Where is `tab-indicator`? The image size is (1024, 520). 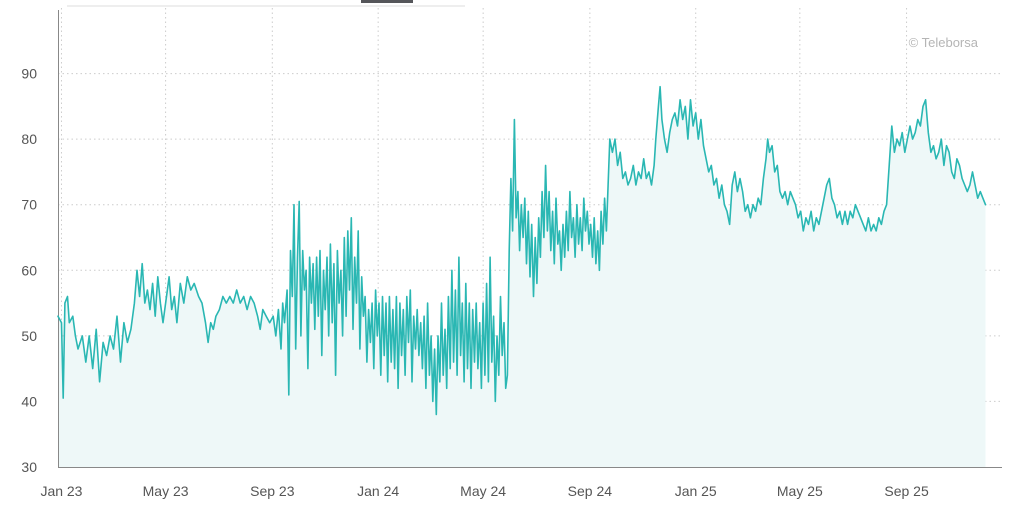 tab-indicator is located at coordinates (387, 1).